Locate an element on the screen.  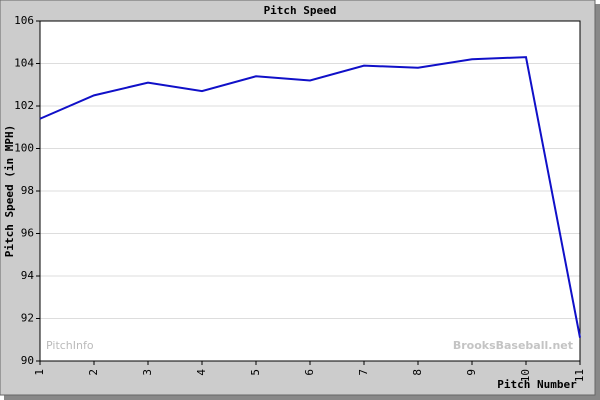
x-axis-label: Pitch Number is located at coordinates (537, 384).